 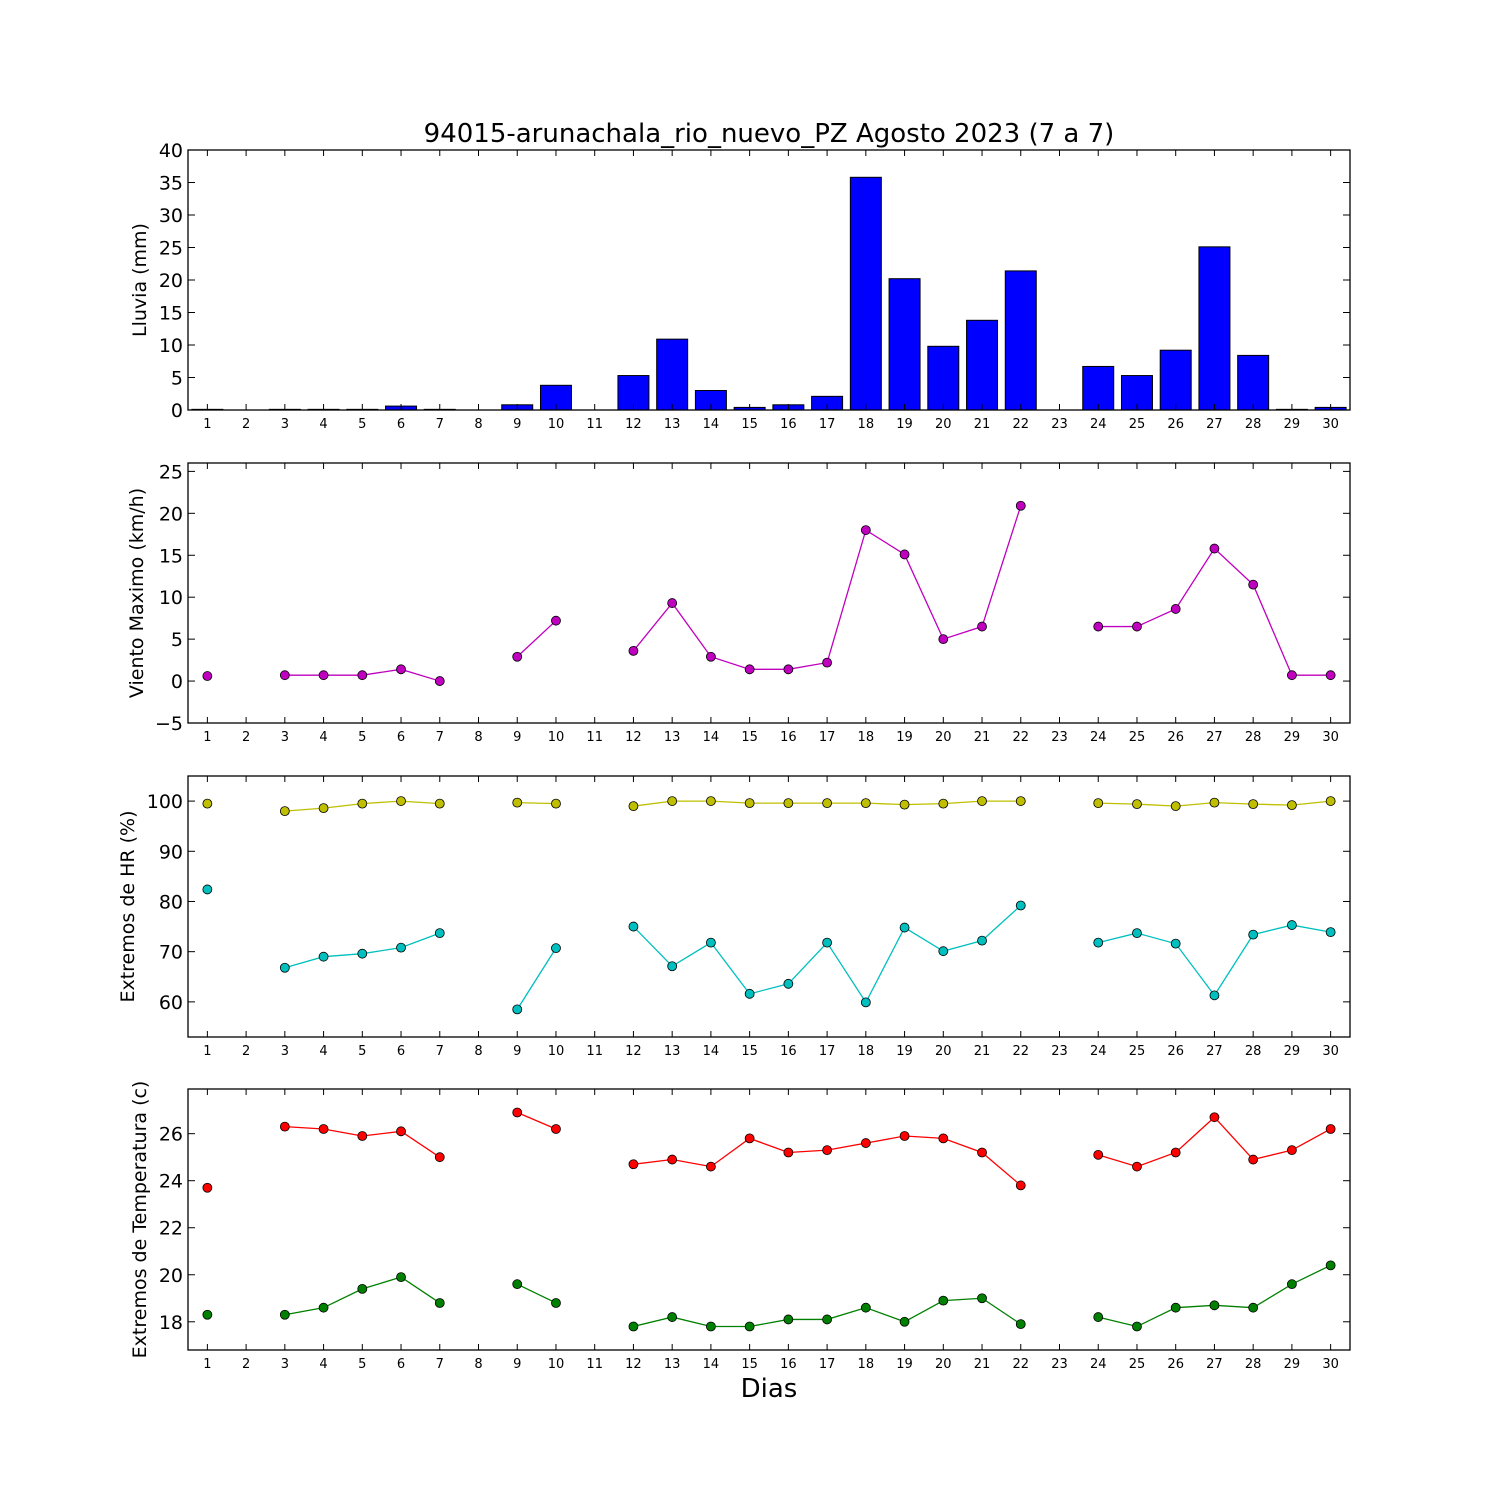 I want to click on x-tick-label: 26, so click(x=1175, y=1364).